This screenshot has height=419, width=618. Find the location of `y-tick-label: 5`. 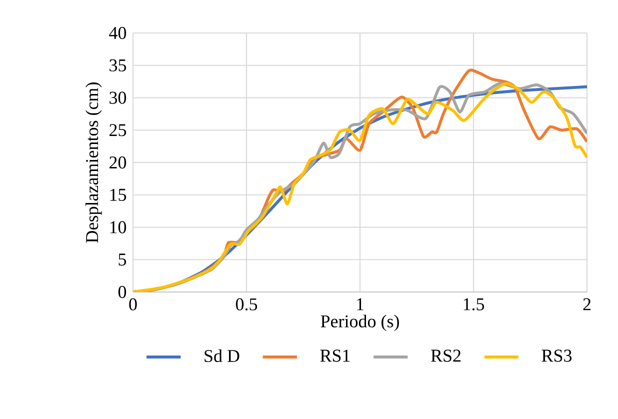

y-tick-label: 5 is located at coordinates (122, 260).